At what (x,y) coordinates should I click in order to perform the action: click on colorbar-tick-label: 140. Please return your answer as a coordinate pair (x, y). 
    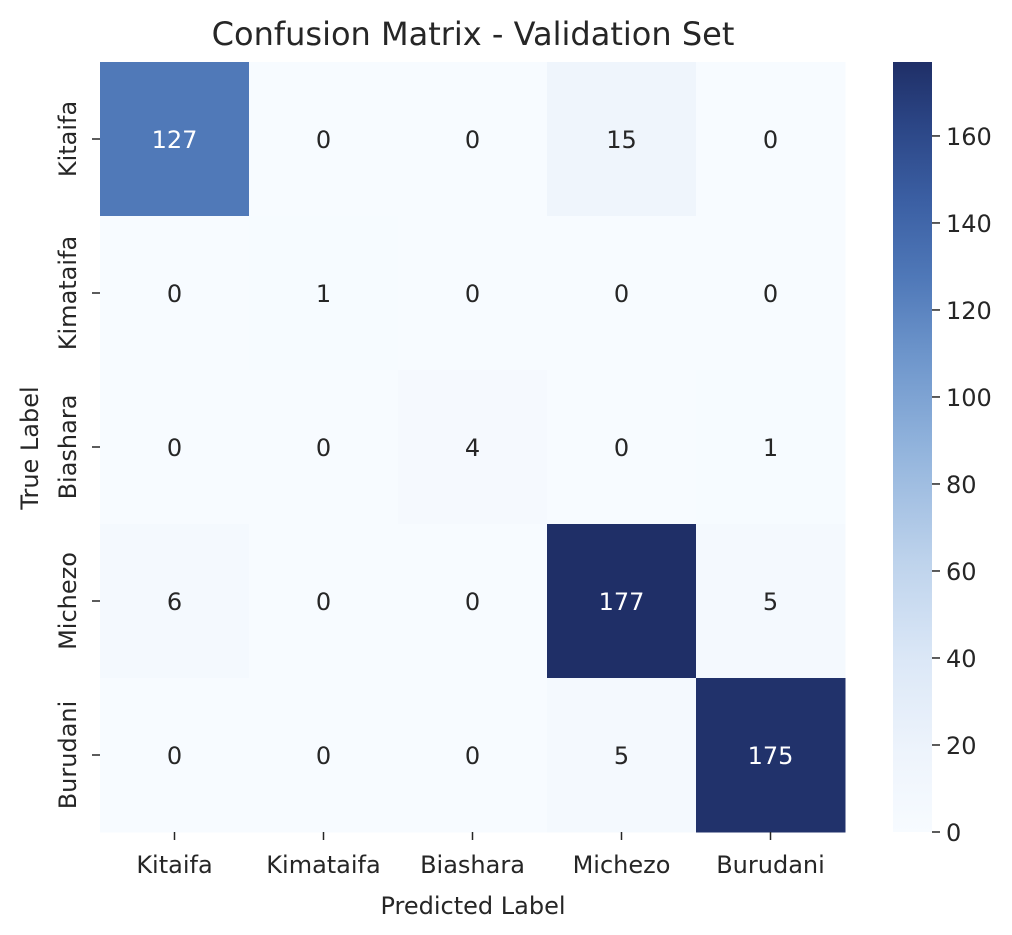
    Looking at the image, I should click on (969, 224).